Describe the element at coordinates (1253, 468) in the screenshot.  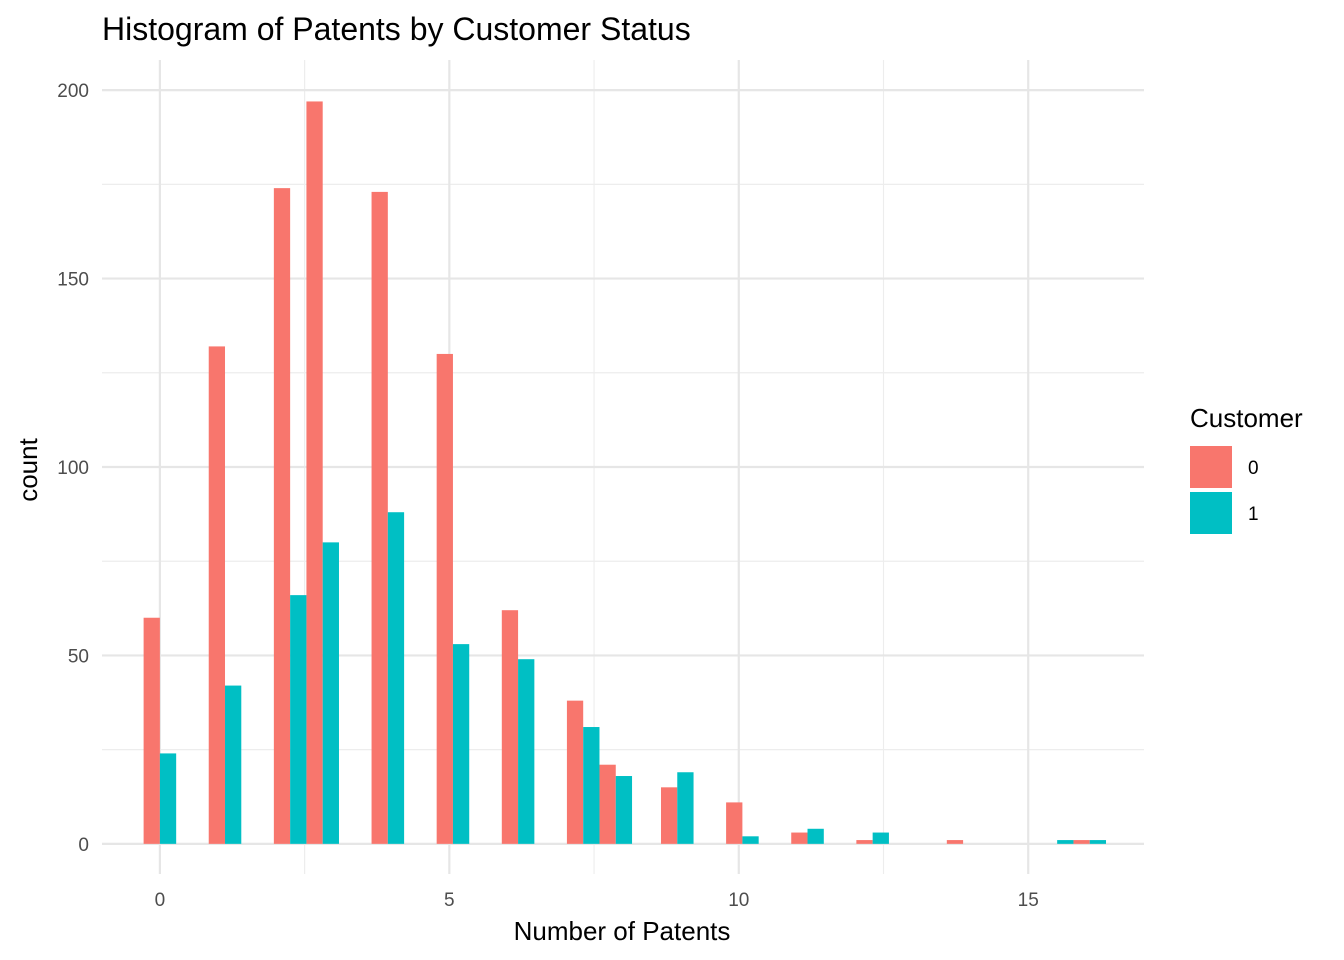
I see `legend-label-0: 0` at that location.